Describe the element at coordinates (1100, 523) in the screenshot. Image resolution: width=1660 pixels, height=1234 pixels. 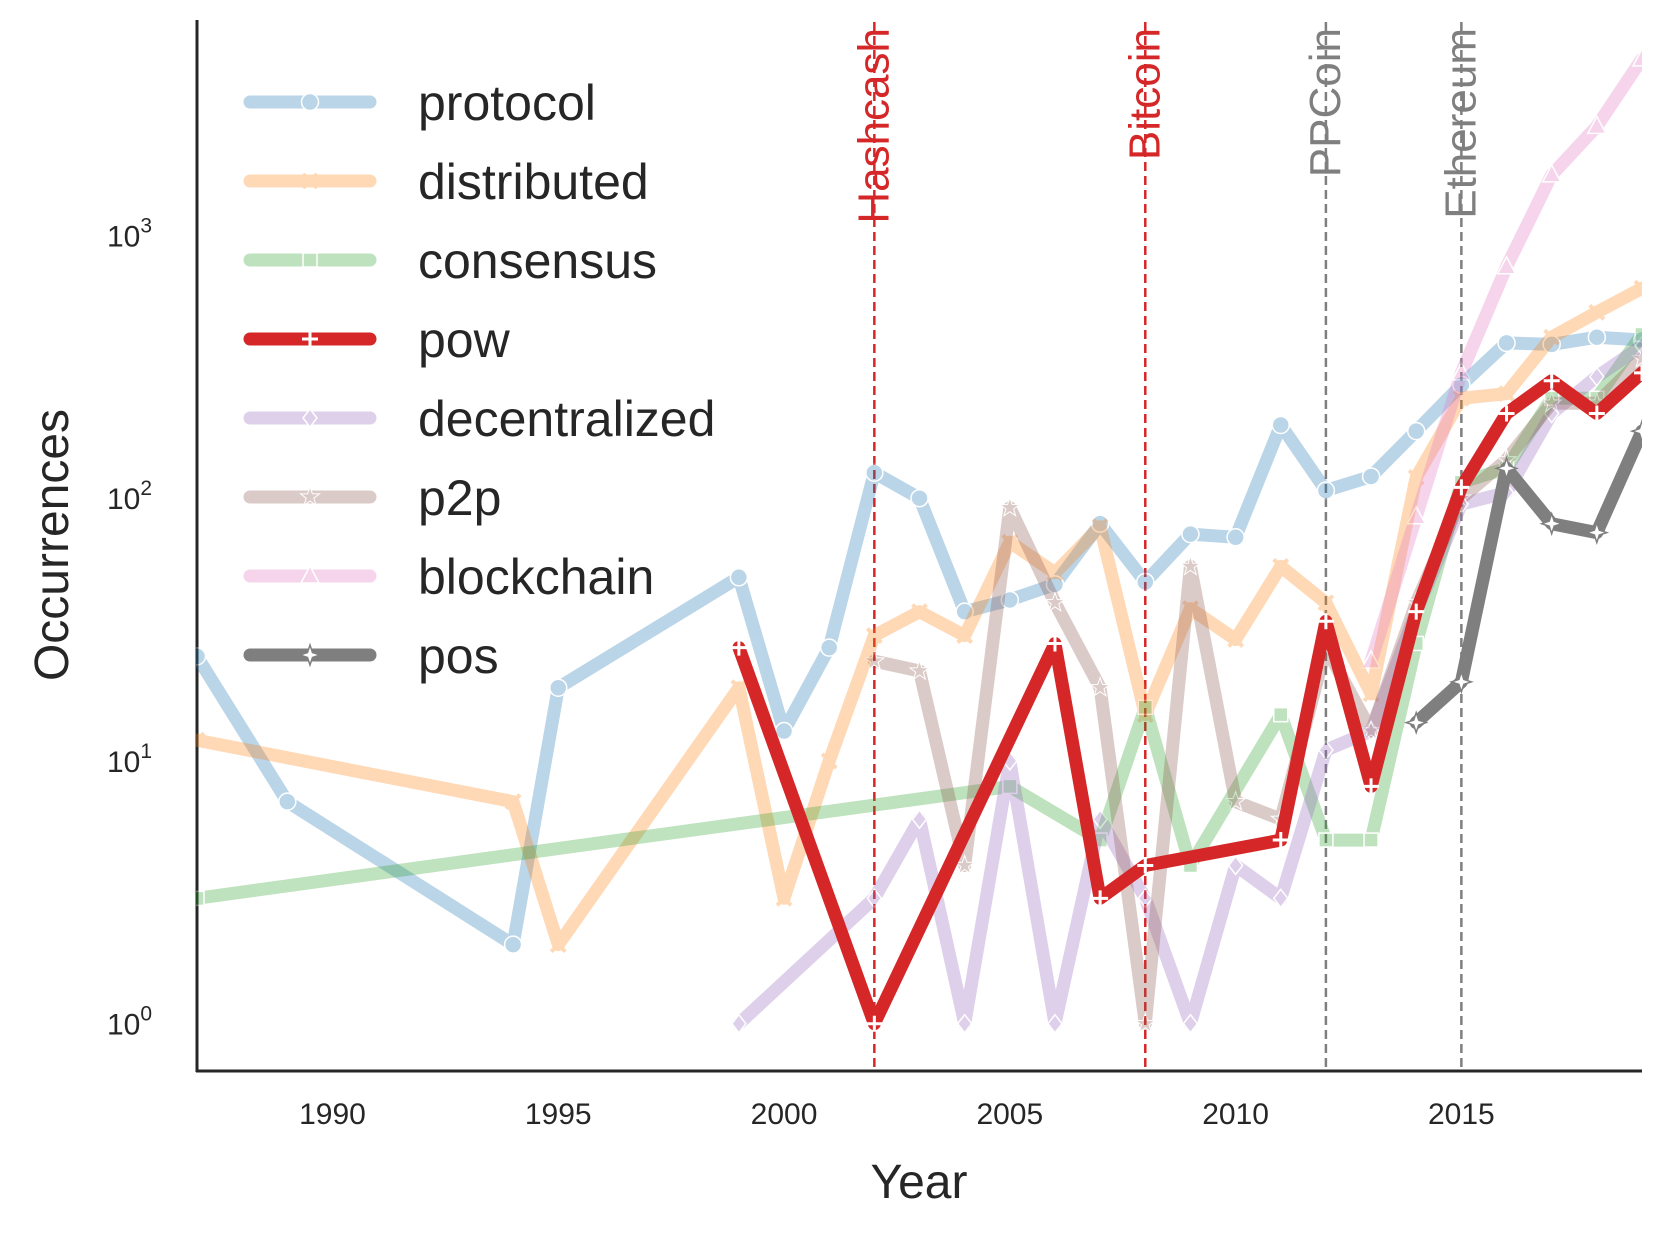
I see `data-point-protocol-2007` at that location.